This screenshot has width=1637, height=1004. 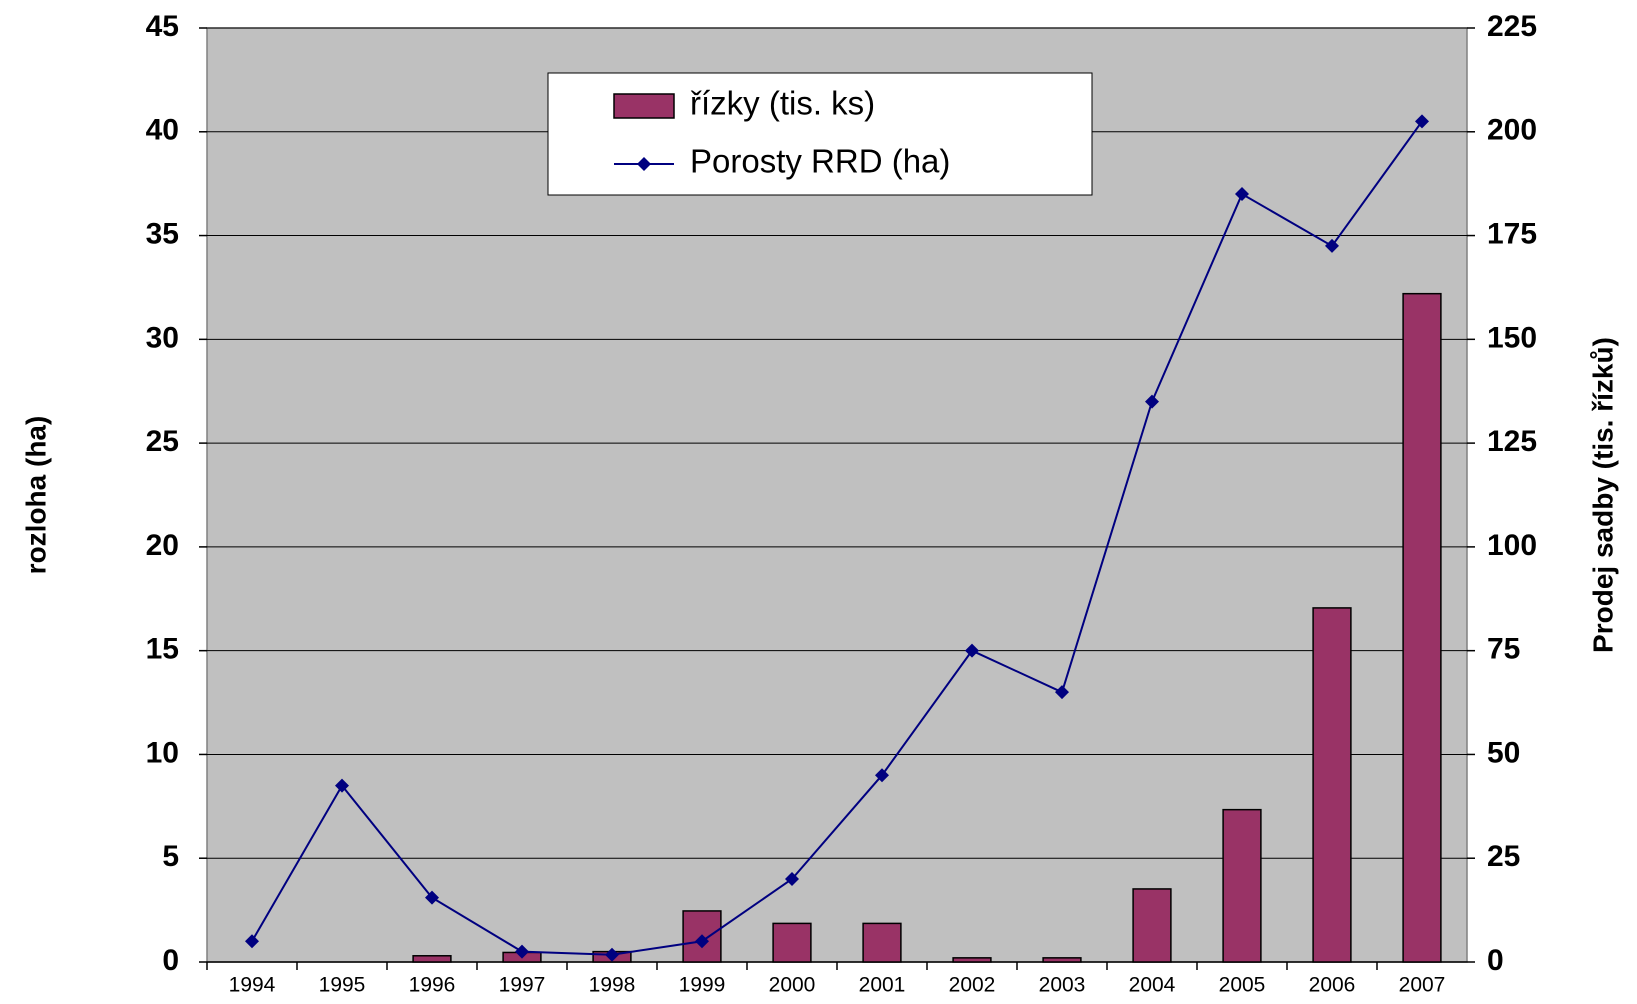 I want to click on y2-tick-label: 75, so click(x=1503, y=649).